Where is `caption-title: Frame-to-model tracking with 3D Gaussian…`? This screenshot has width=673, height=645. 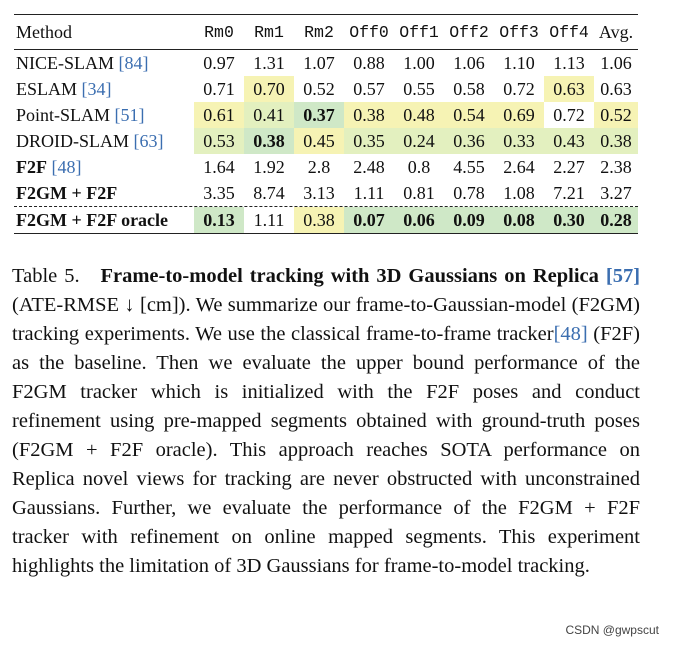
caption-title: Frame-to-model tracking with 3D Gaussian… is located at coordinates (349, 276).